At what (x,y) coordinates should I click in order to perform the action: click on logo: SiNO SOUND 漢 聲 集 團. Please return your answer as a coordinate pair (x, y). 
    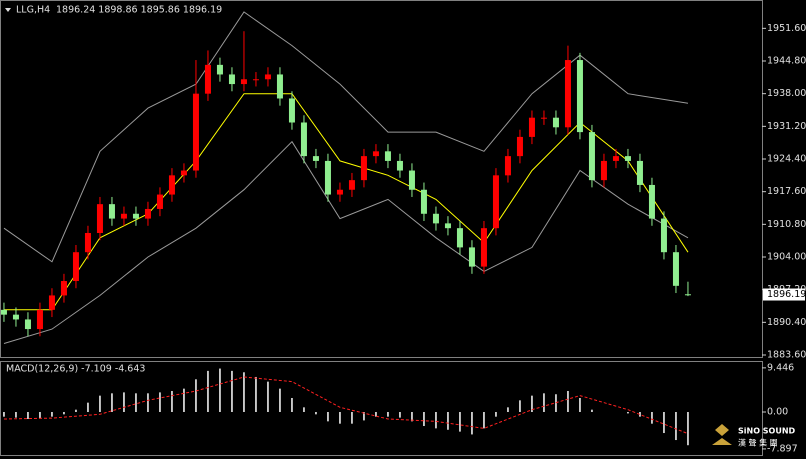
    Looking at the image, I should click on (754, 436).